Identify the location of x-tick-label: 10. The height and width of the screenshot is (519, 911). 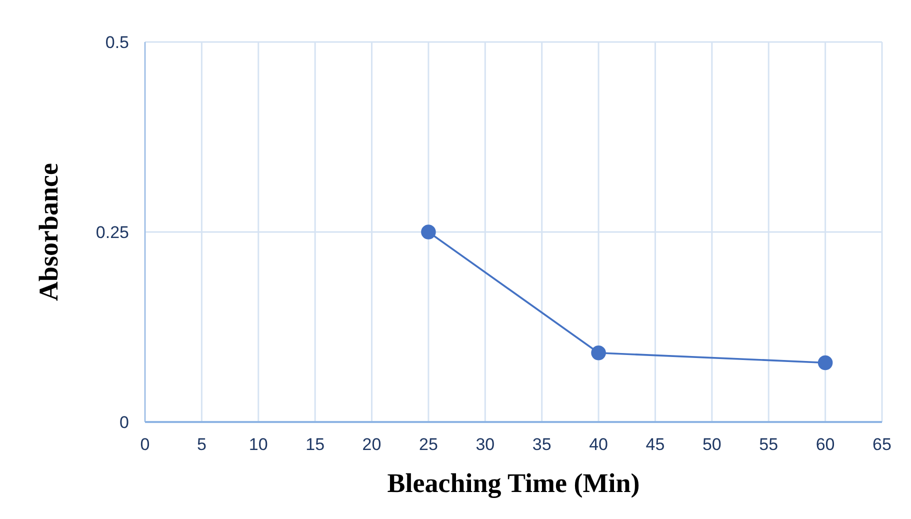
(258, 444).